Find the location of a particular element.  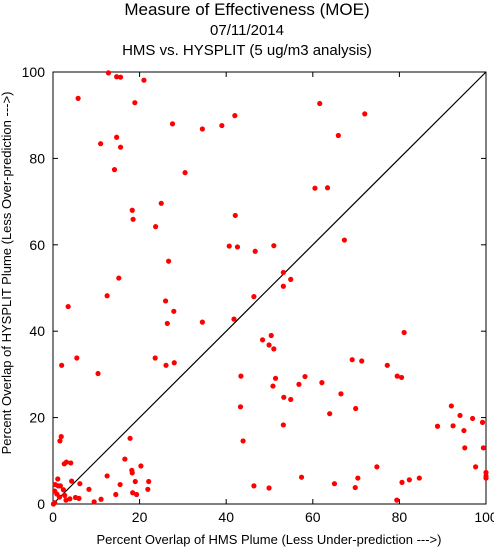

y-tick-label: 60 is located at coordinates (37, 245).